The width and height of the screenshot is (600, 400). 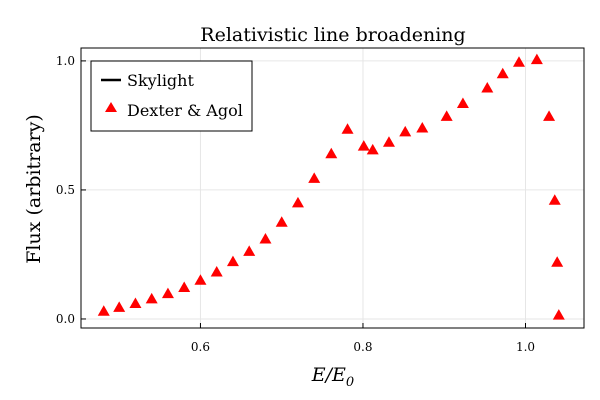 What do you see at coordinates (111, 107) in the screenshot?
I see `legend-triangle-swatch` at bounding box center [111, 107].